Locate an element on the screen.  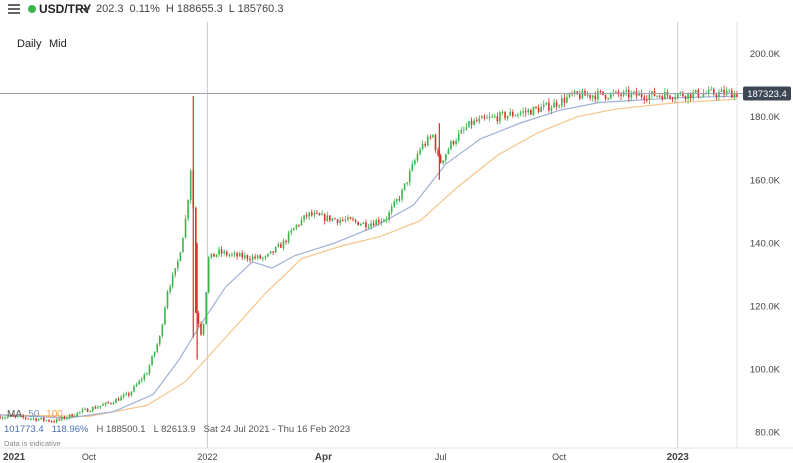
x-tick-label-5: Oct is located at coordinates (559, 457).